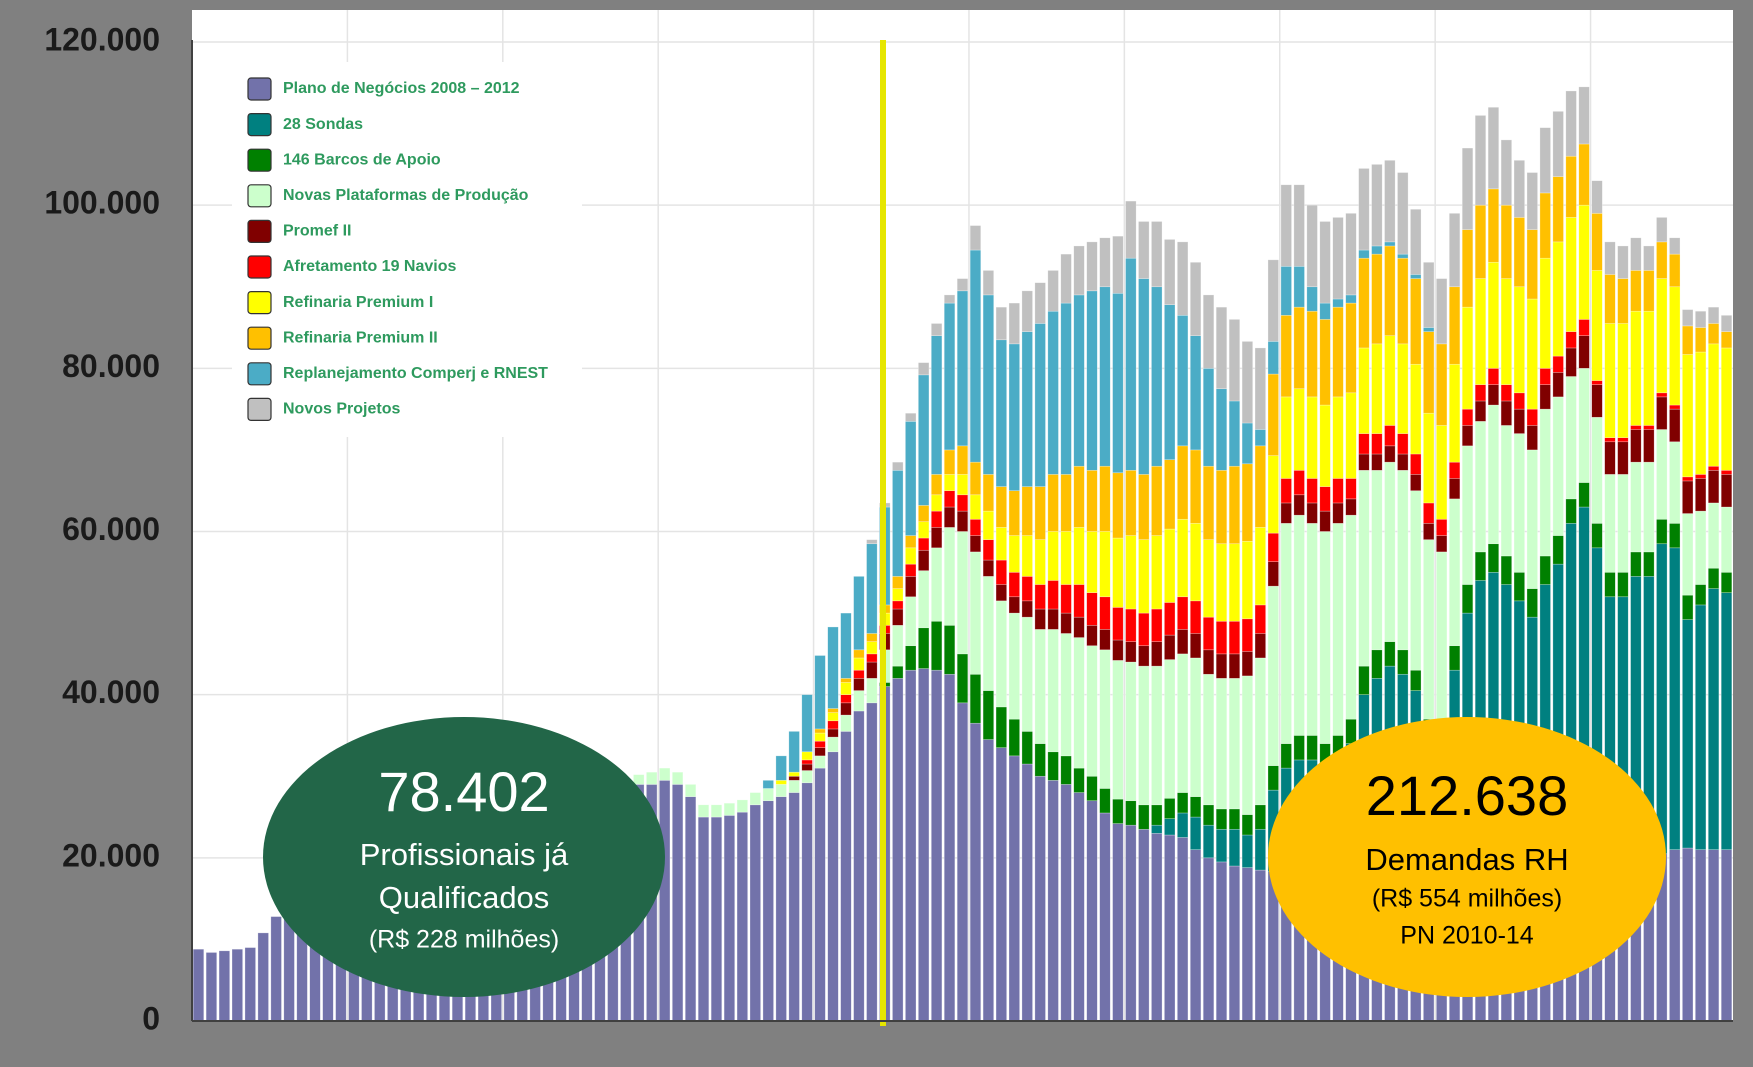 The width and height of the screenshot is (1753, 1067). I want to click on x-tick-label: 2011, so click(885, 23).